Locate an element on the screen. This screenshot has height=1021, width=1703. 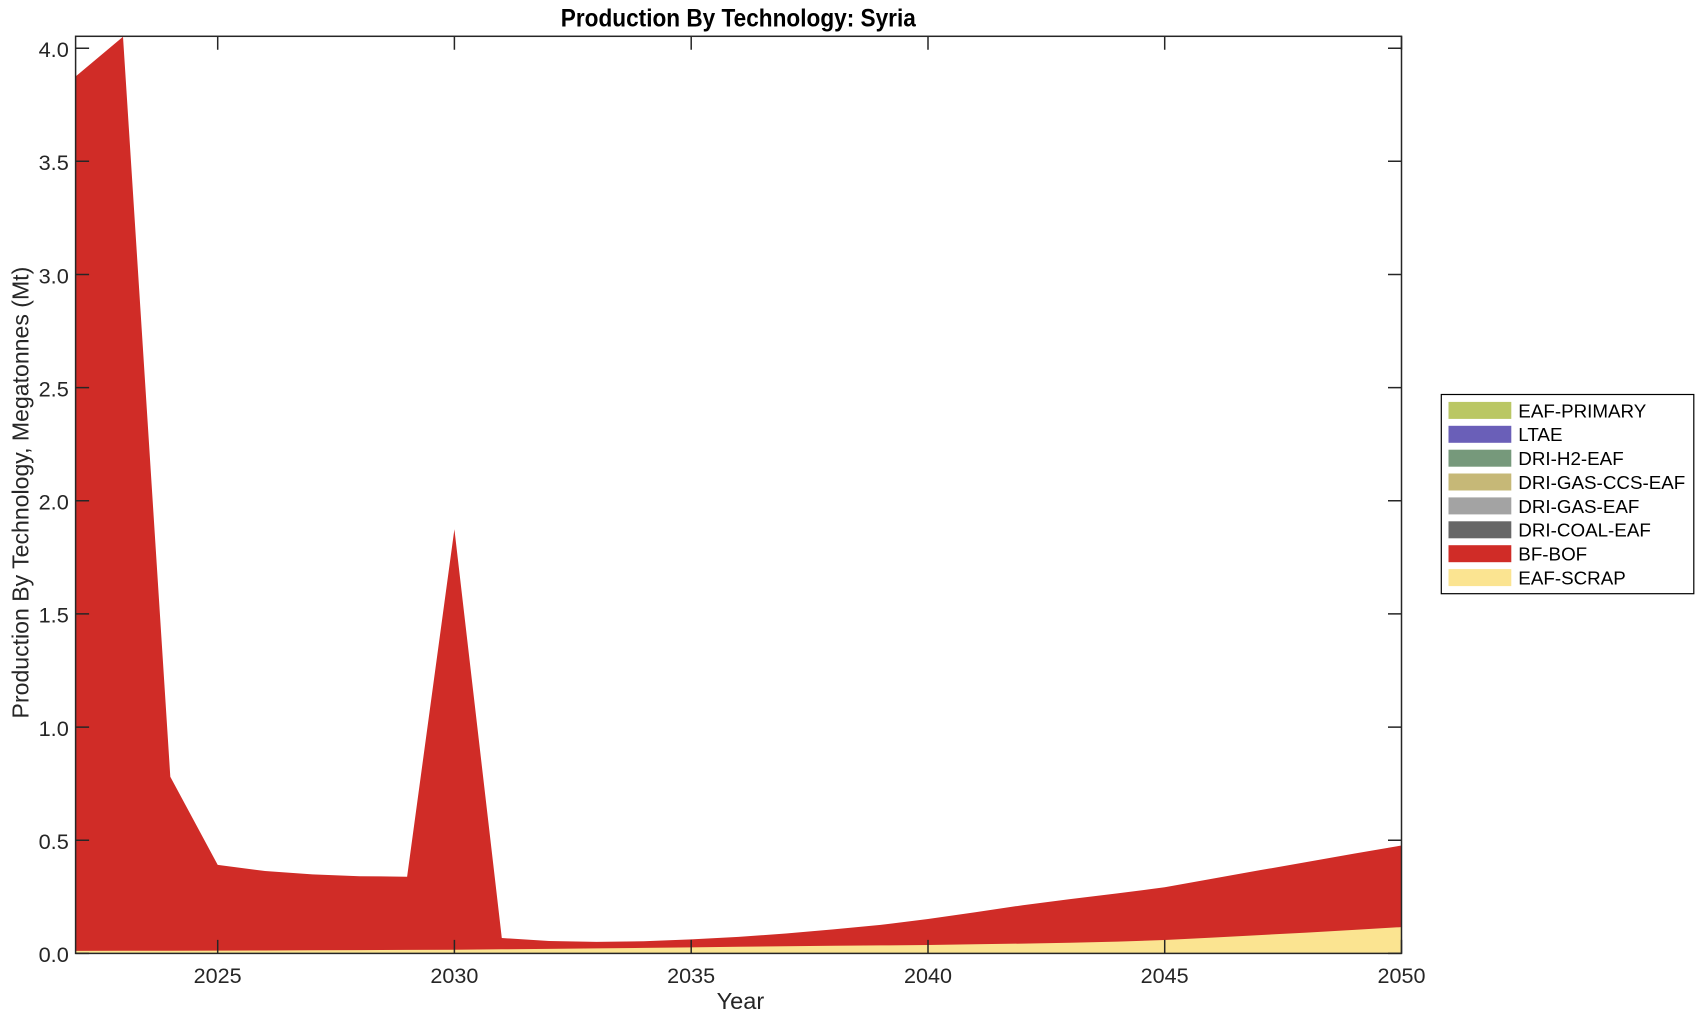
svg-text: EAF-SCRAP is located at coordinates (1572, 578).